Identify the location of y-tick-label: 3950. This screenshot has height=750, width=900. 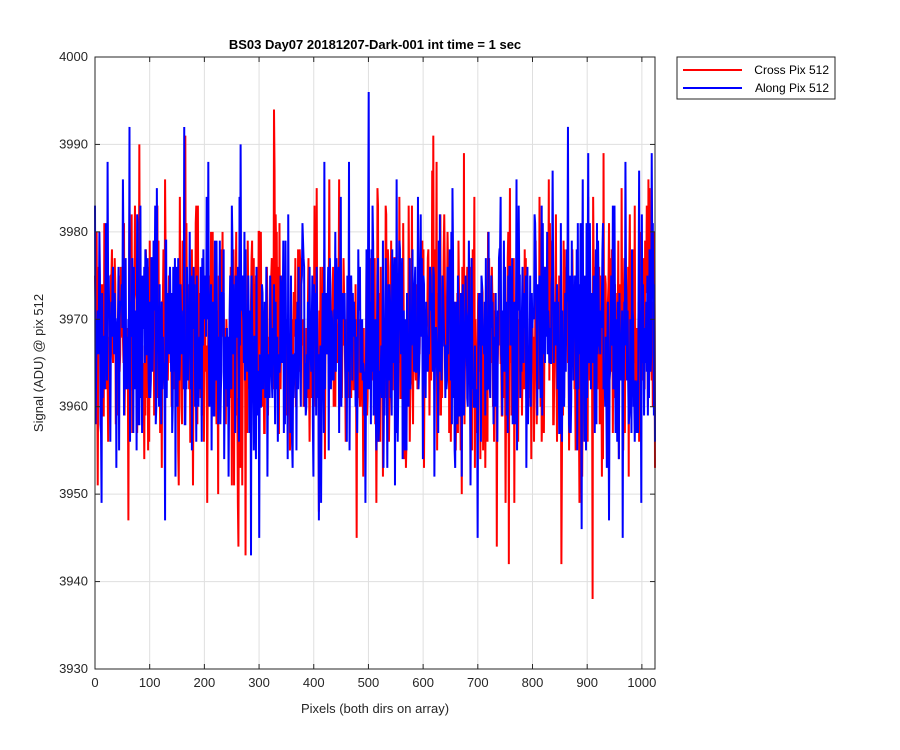
(73, 493).